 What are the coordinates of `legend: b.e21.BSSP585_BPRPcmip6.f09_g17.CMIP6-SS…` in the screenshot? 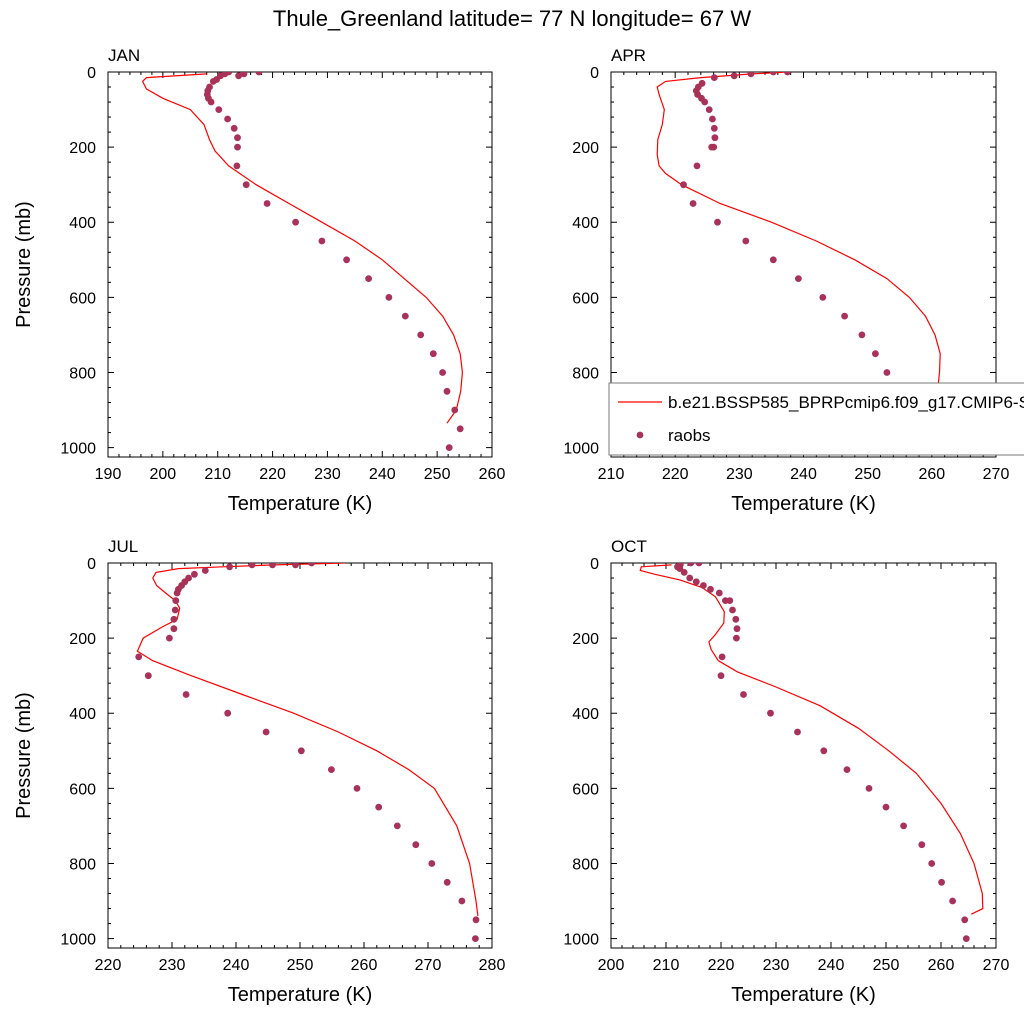 It's located at (816, 419).